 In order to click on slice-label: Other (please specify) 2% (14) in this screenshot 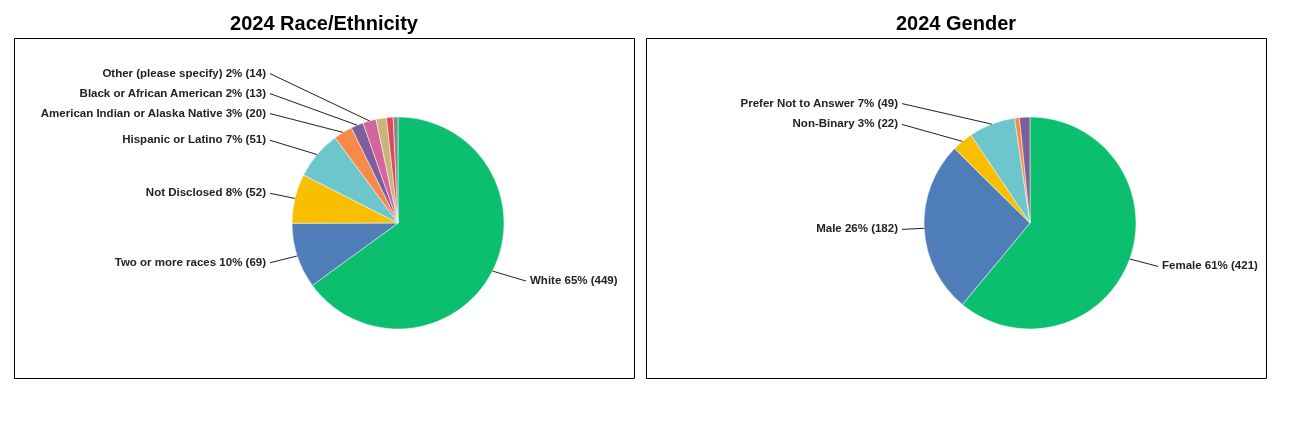, I will do `click(184, 72)`.